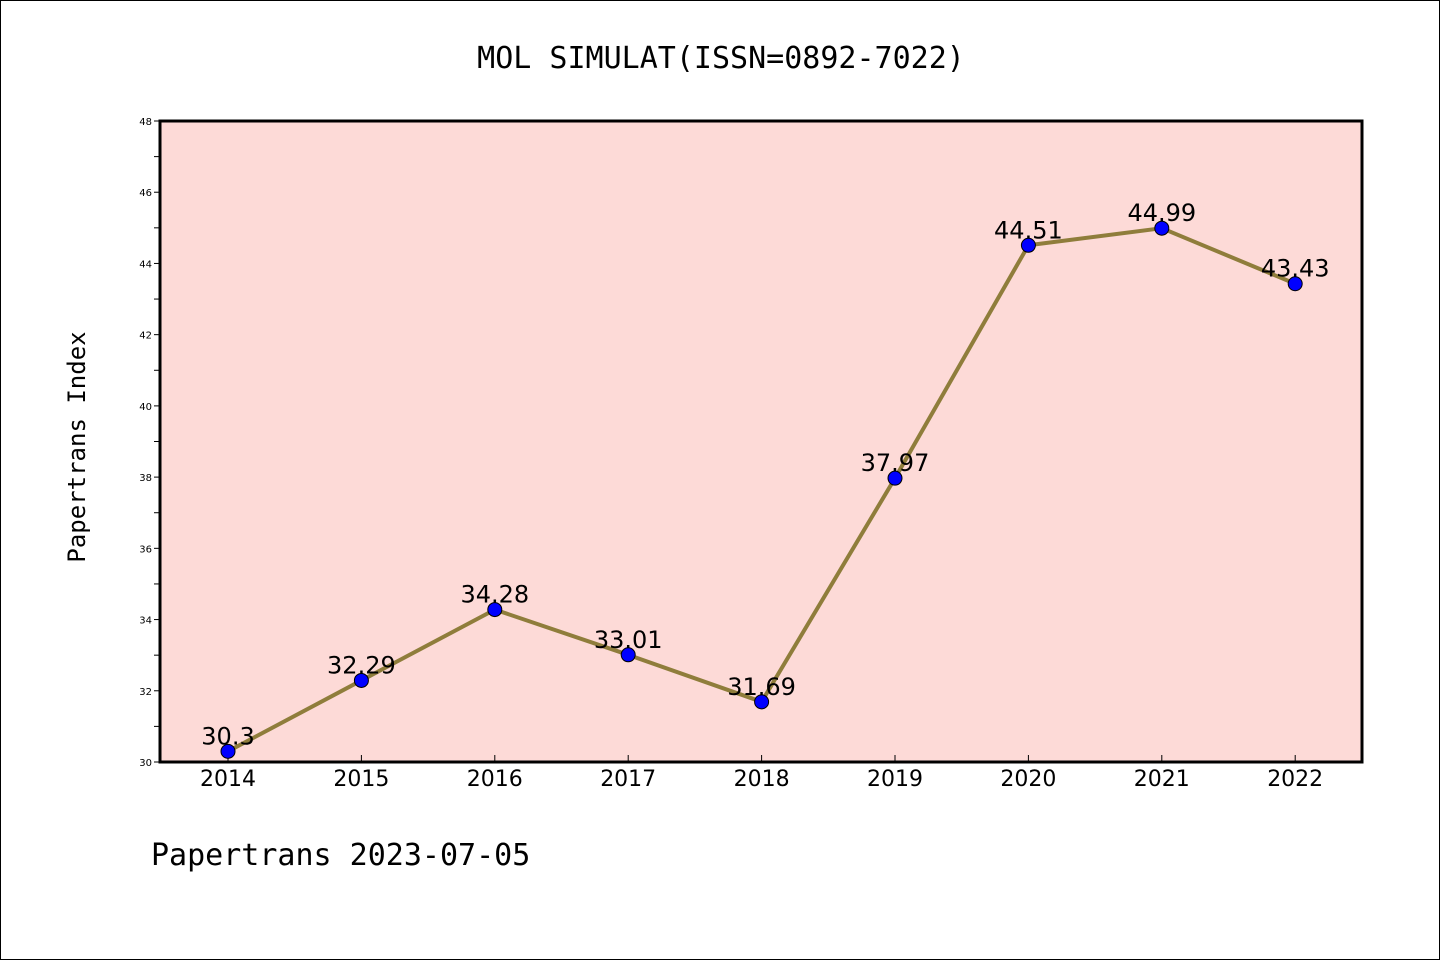 The image size is (1440, 961). What do you see at coordinates (721, 58) in the screenshot?
I see `chart-title: MOL SIMULAT(ISSN=0892-7022)` at bounding box center [721, 58].